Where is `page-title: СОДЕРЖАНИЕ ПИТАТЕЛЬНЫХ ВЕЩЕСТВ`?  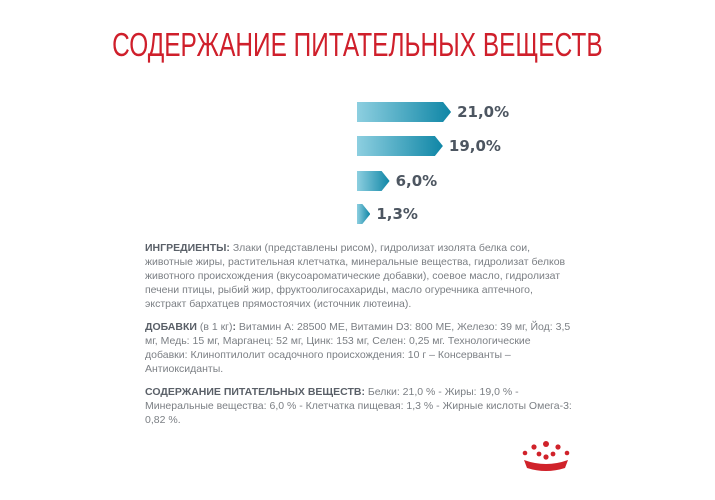
page-title: СОДЕРЖАНИЕ ПИТАТЕЛЬНЫХ ВЕЩЕСТВ is located at coordinates (357, 45).